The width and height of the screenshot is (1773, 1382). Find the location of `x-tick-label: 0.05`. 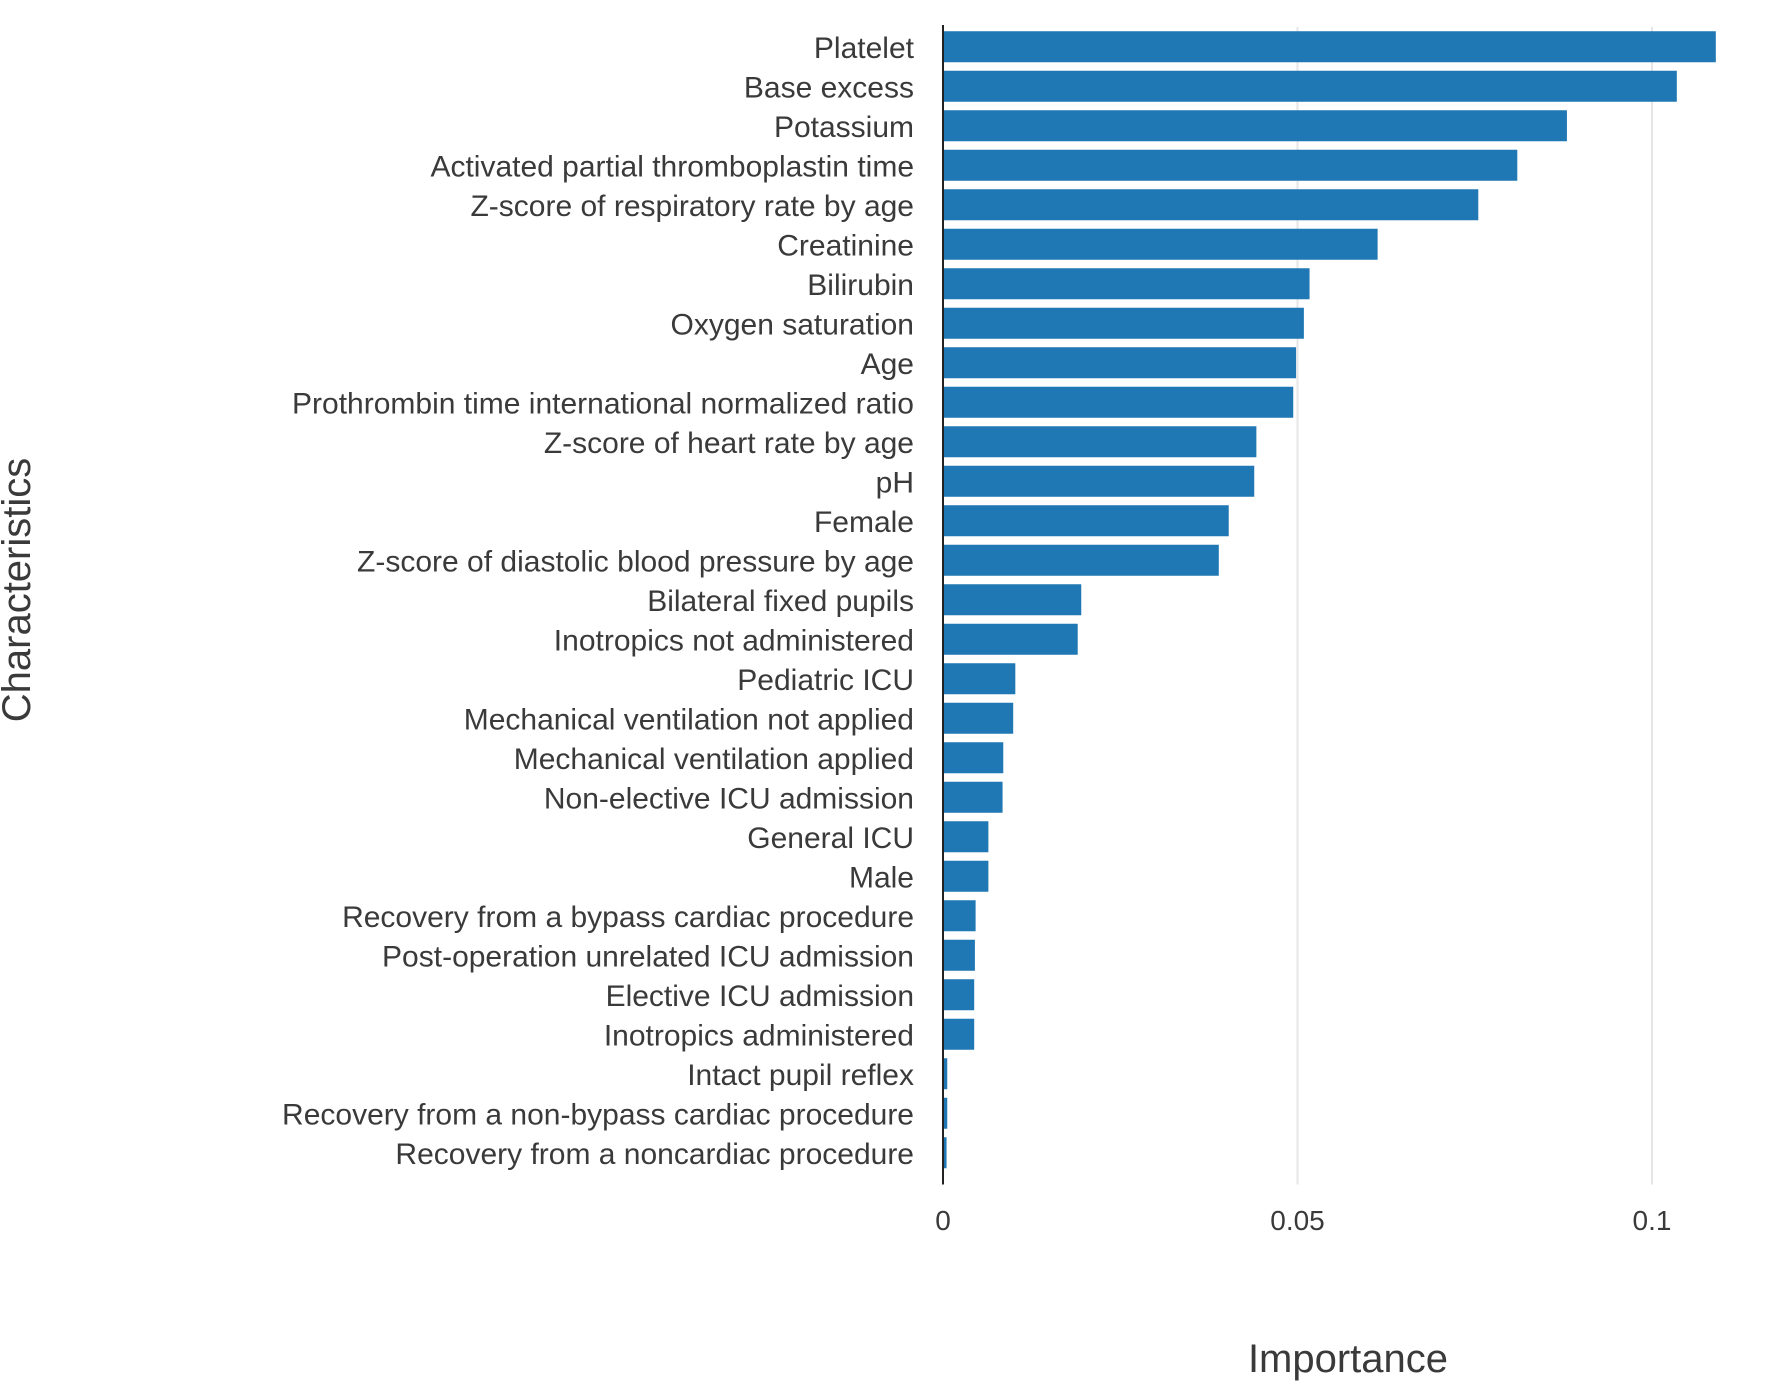

x-tick-label: 0.05 is located at coordinates (1297, 1220).